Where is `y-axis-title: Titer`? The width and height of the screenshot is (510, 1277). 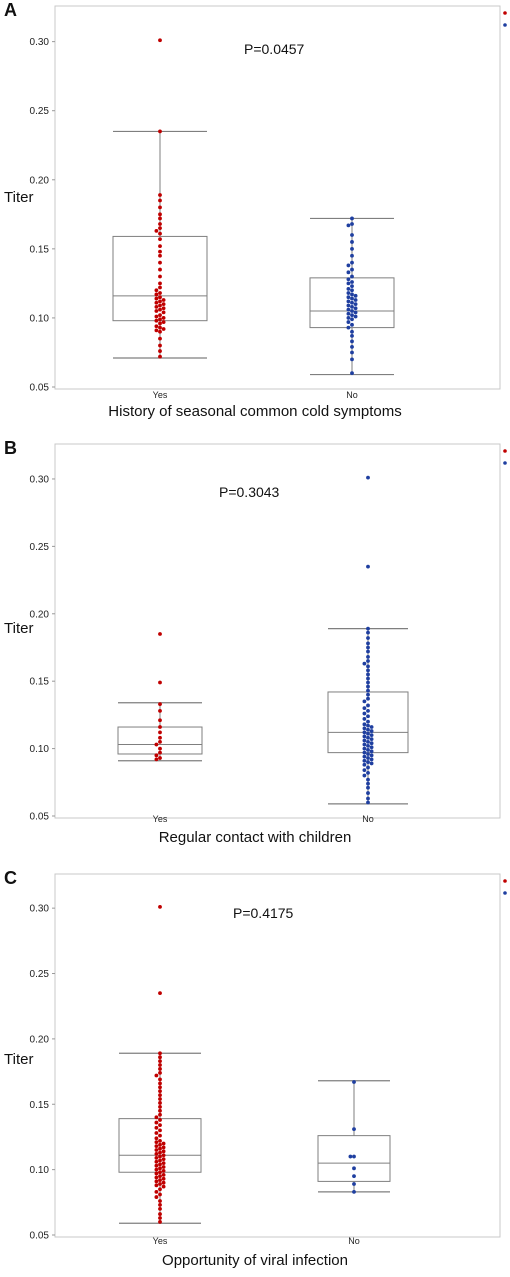 y-axis-title: Titer is located at coordinates (19, 197).